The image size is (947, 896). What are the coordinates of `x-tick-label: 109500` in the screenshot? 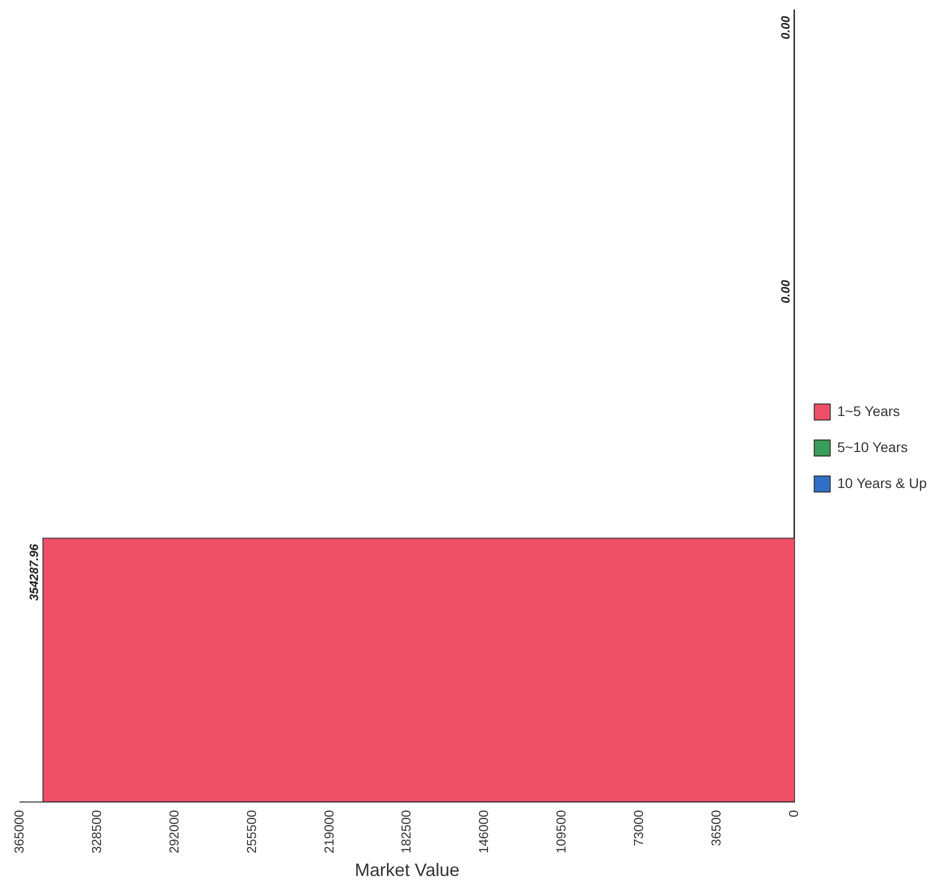 It's located at (561, 832).